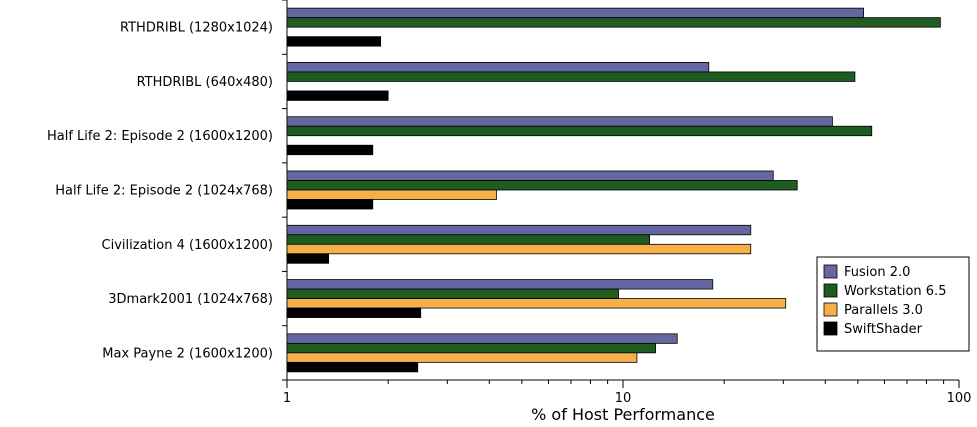  What do you see at coordinates (623, 398) in the screenshot?
I see `x-tick-label: 10` at bounding box center [623, 398].